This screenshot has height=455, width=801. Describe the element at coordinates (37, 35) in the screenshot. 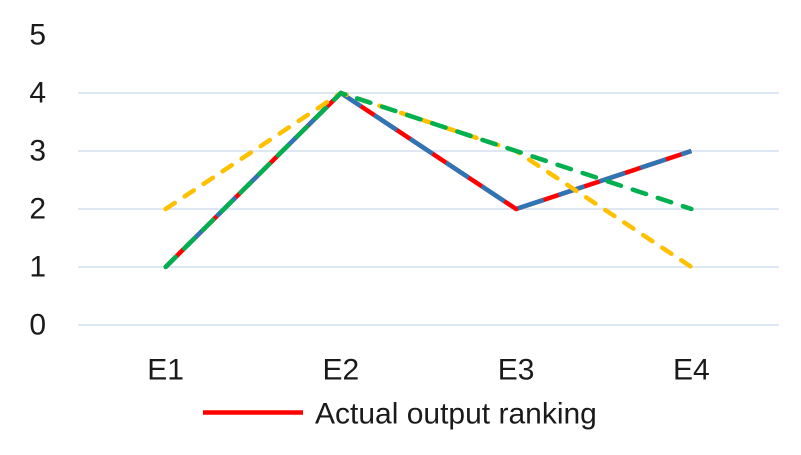

I see `y-tick-label: 5` at that location.